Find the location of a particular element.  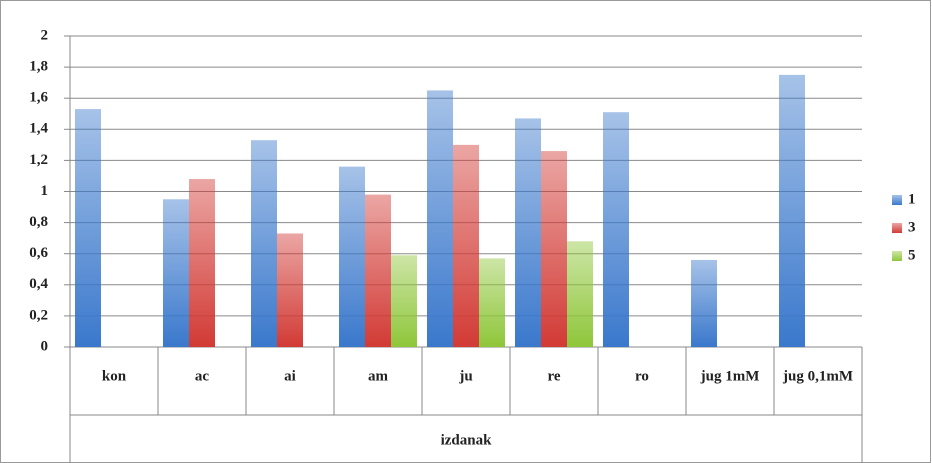

legend-label: 5 is located at coordinates (912, 255).